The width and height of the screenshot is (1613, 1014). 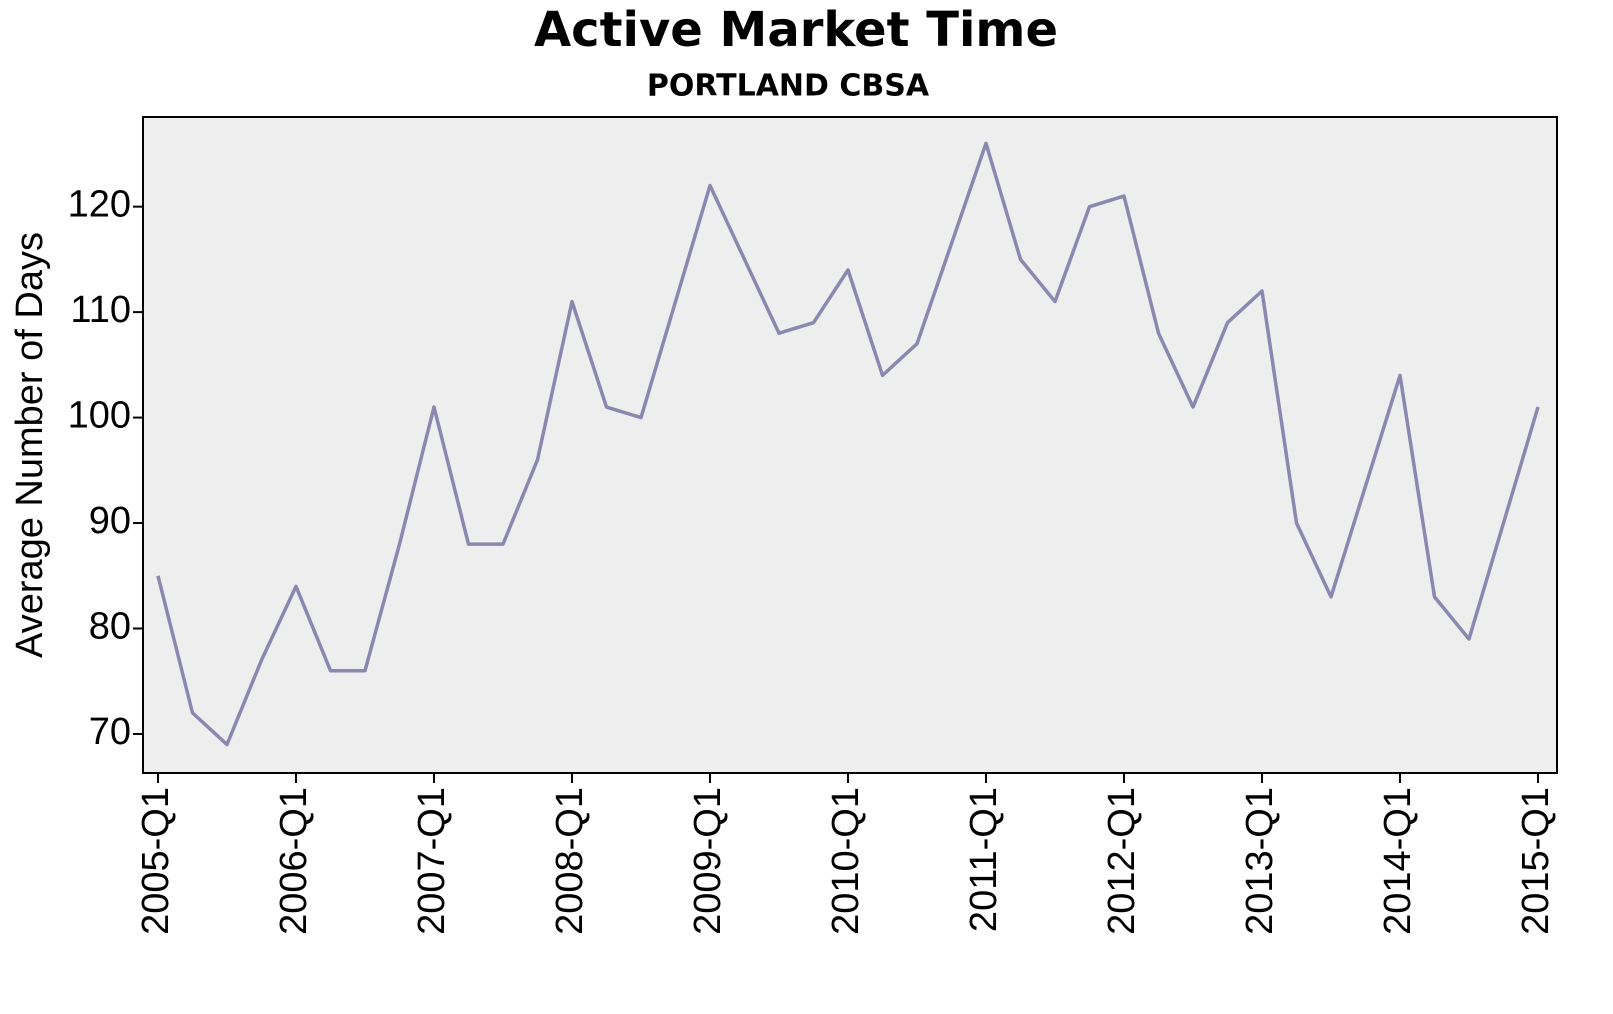 I want to click on x-tick-label: 2012-Q1, so click(x=1122, y=861).